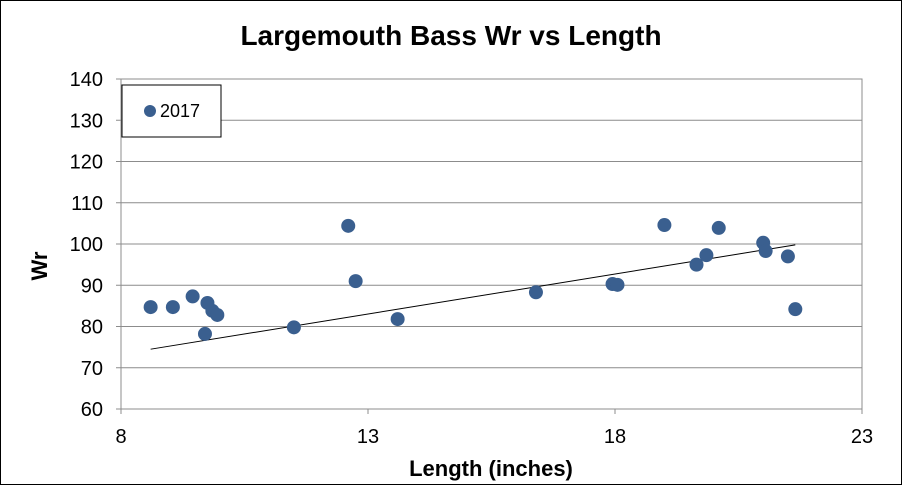 This screenshot has height=485, width=902. I want to click on x-tick-label: 23, so click(862, 437).